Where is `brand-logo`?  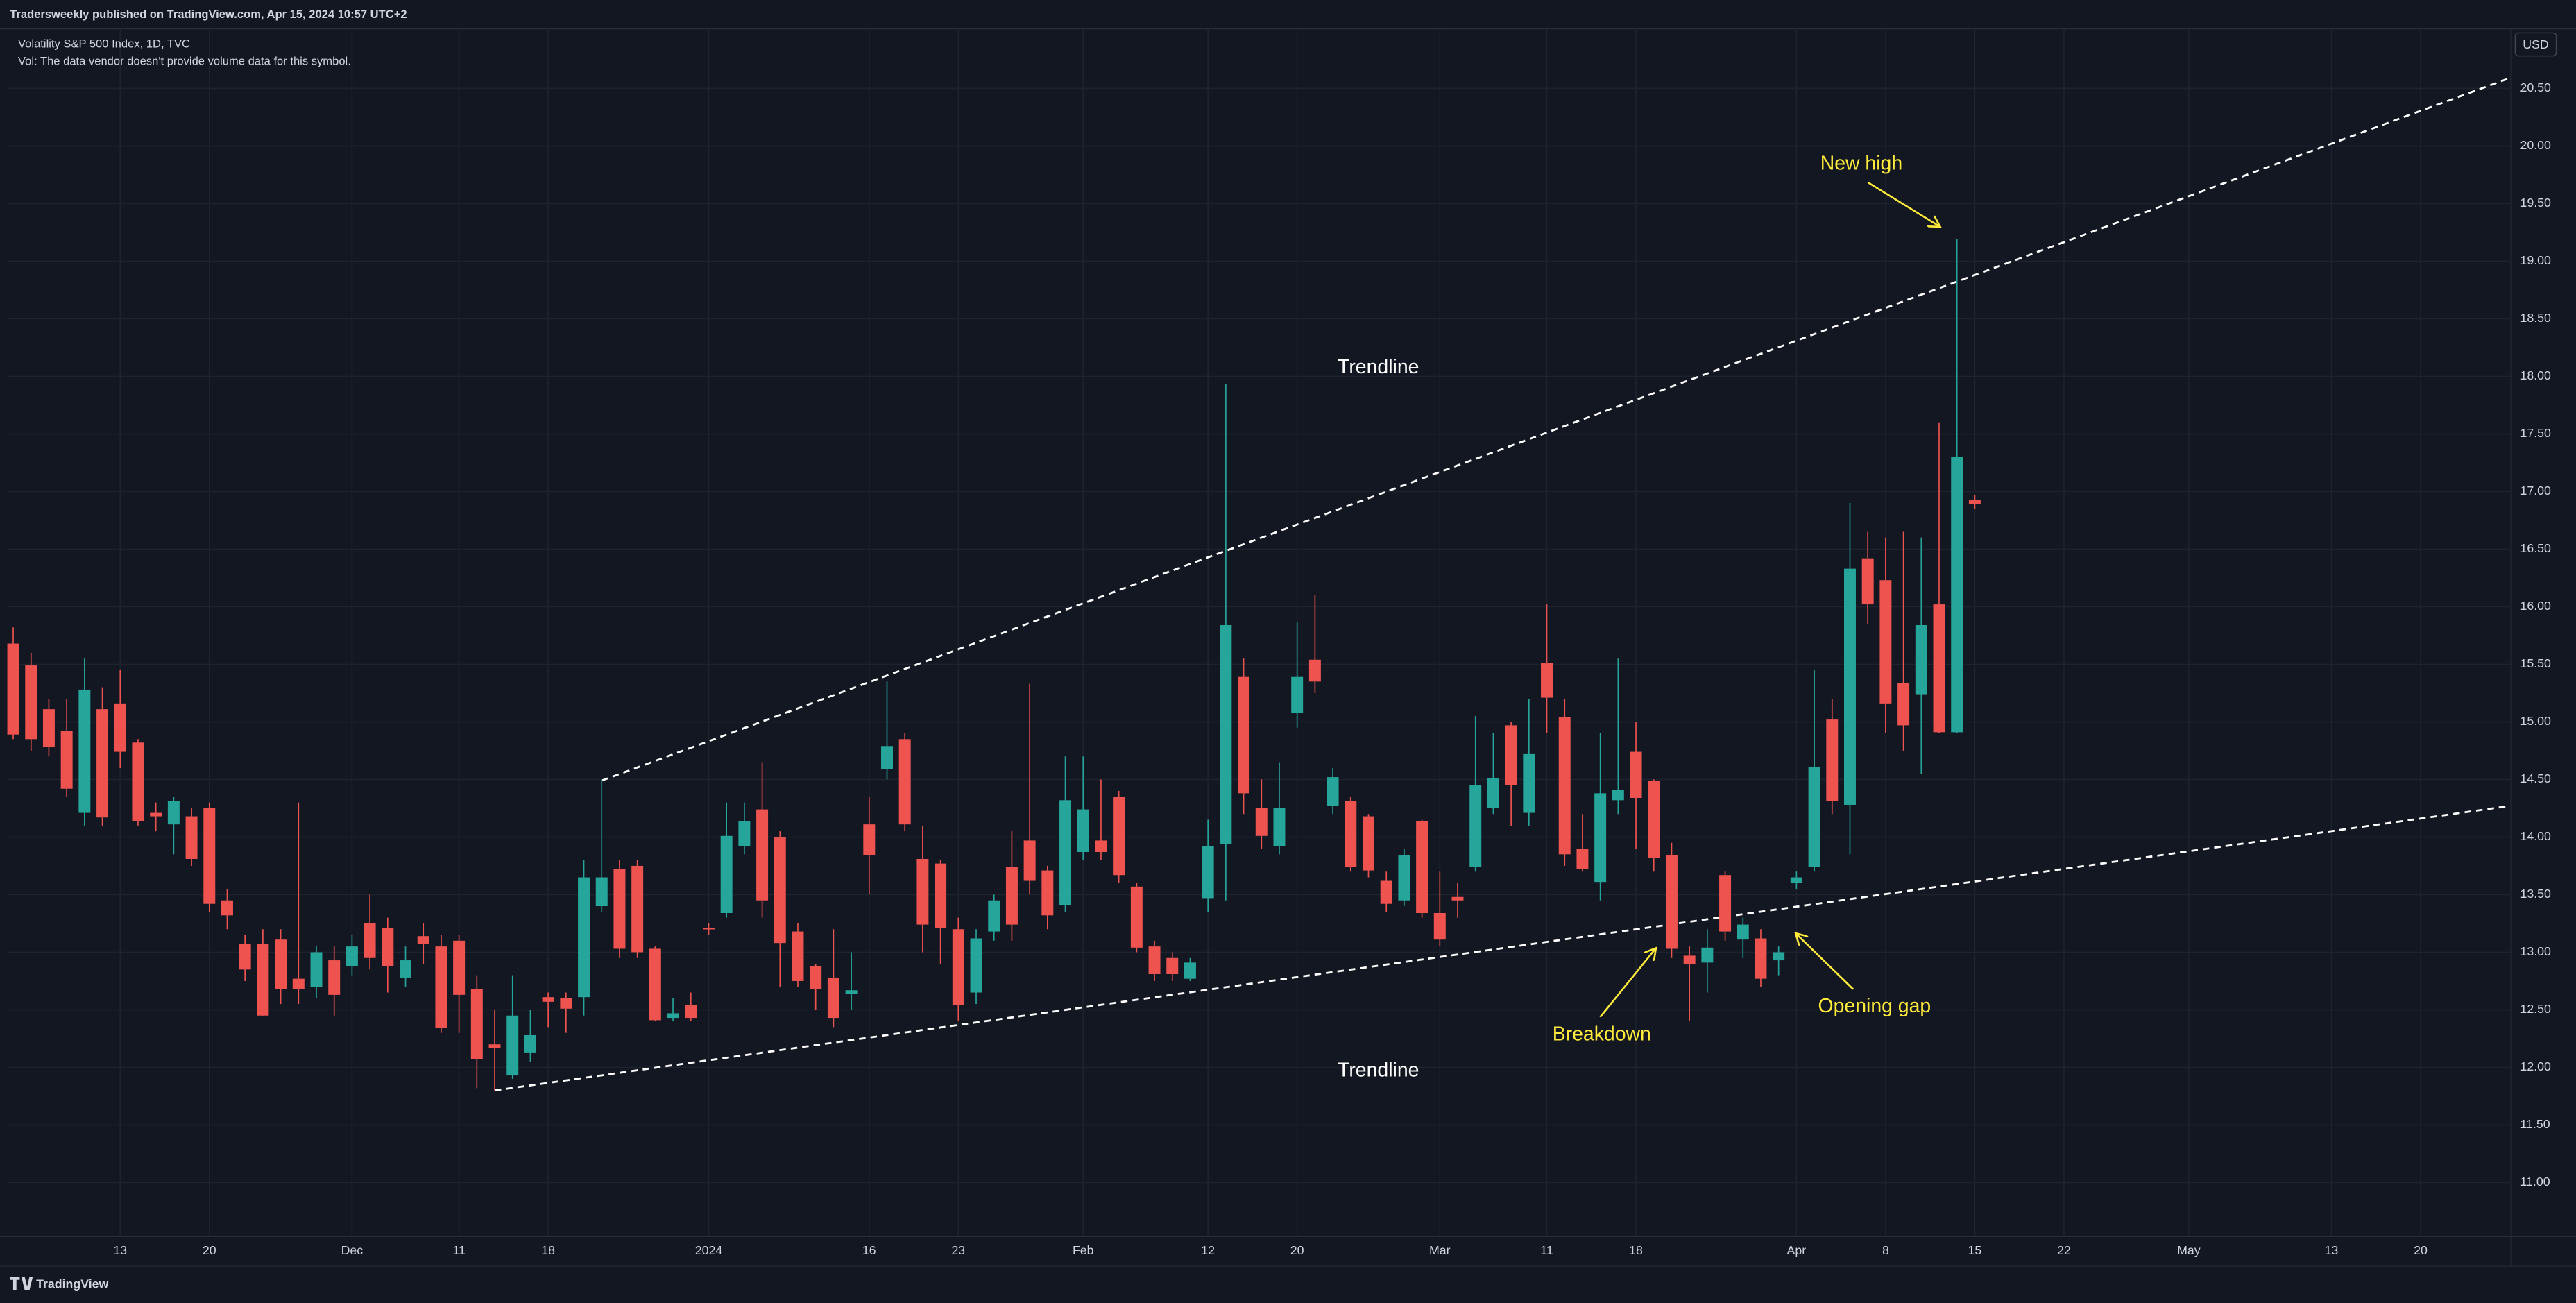
brand-logo is located at coordinates (21, 1283).